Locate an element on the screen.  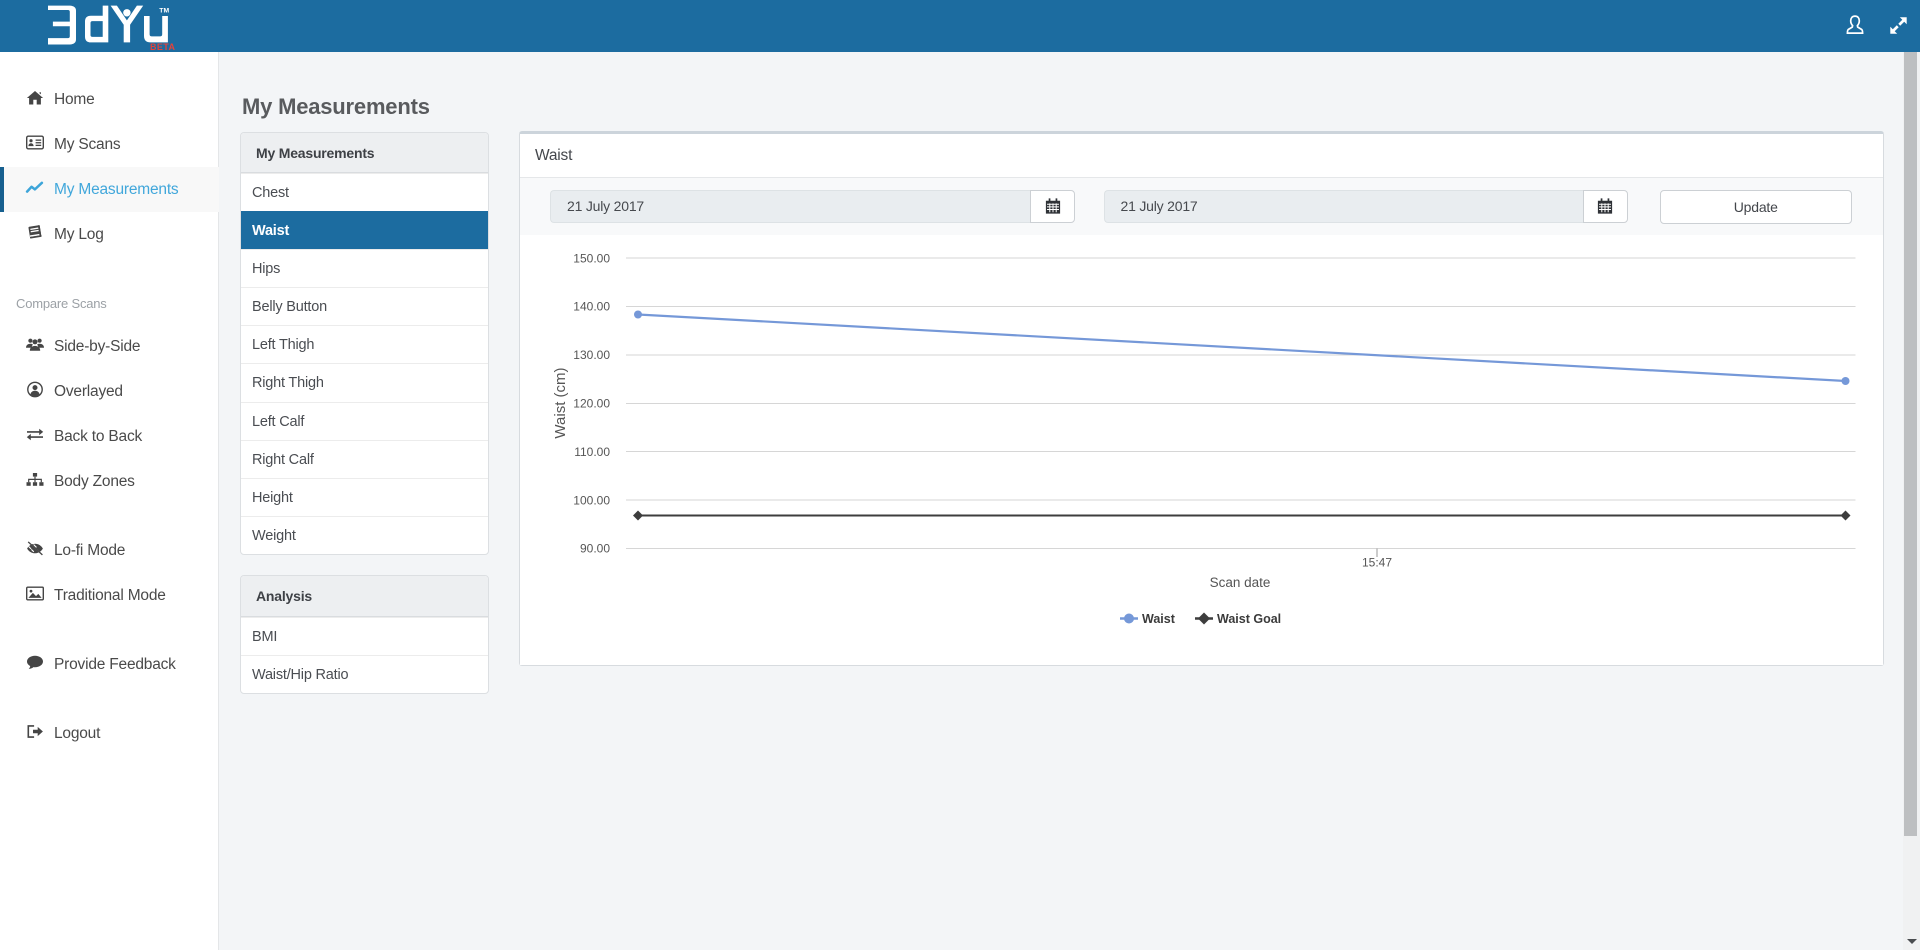
svg-text: 100.00 is located at coordinates (591, 500).